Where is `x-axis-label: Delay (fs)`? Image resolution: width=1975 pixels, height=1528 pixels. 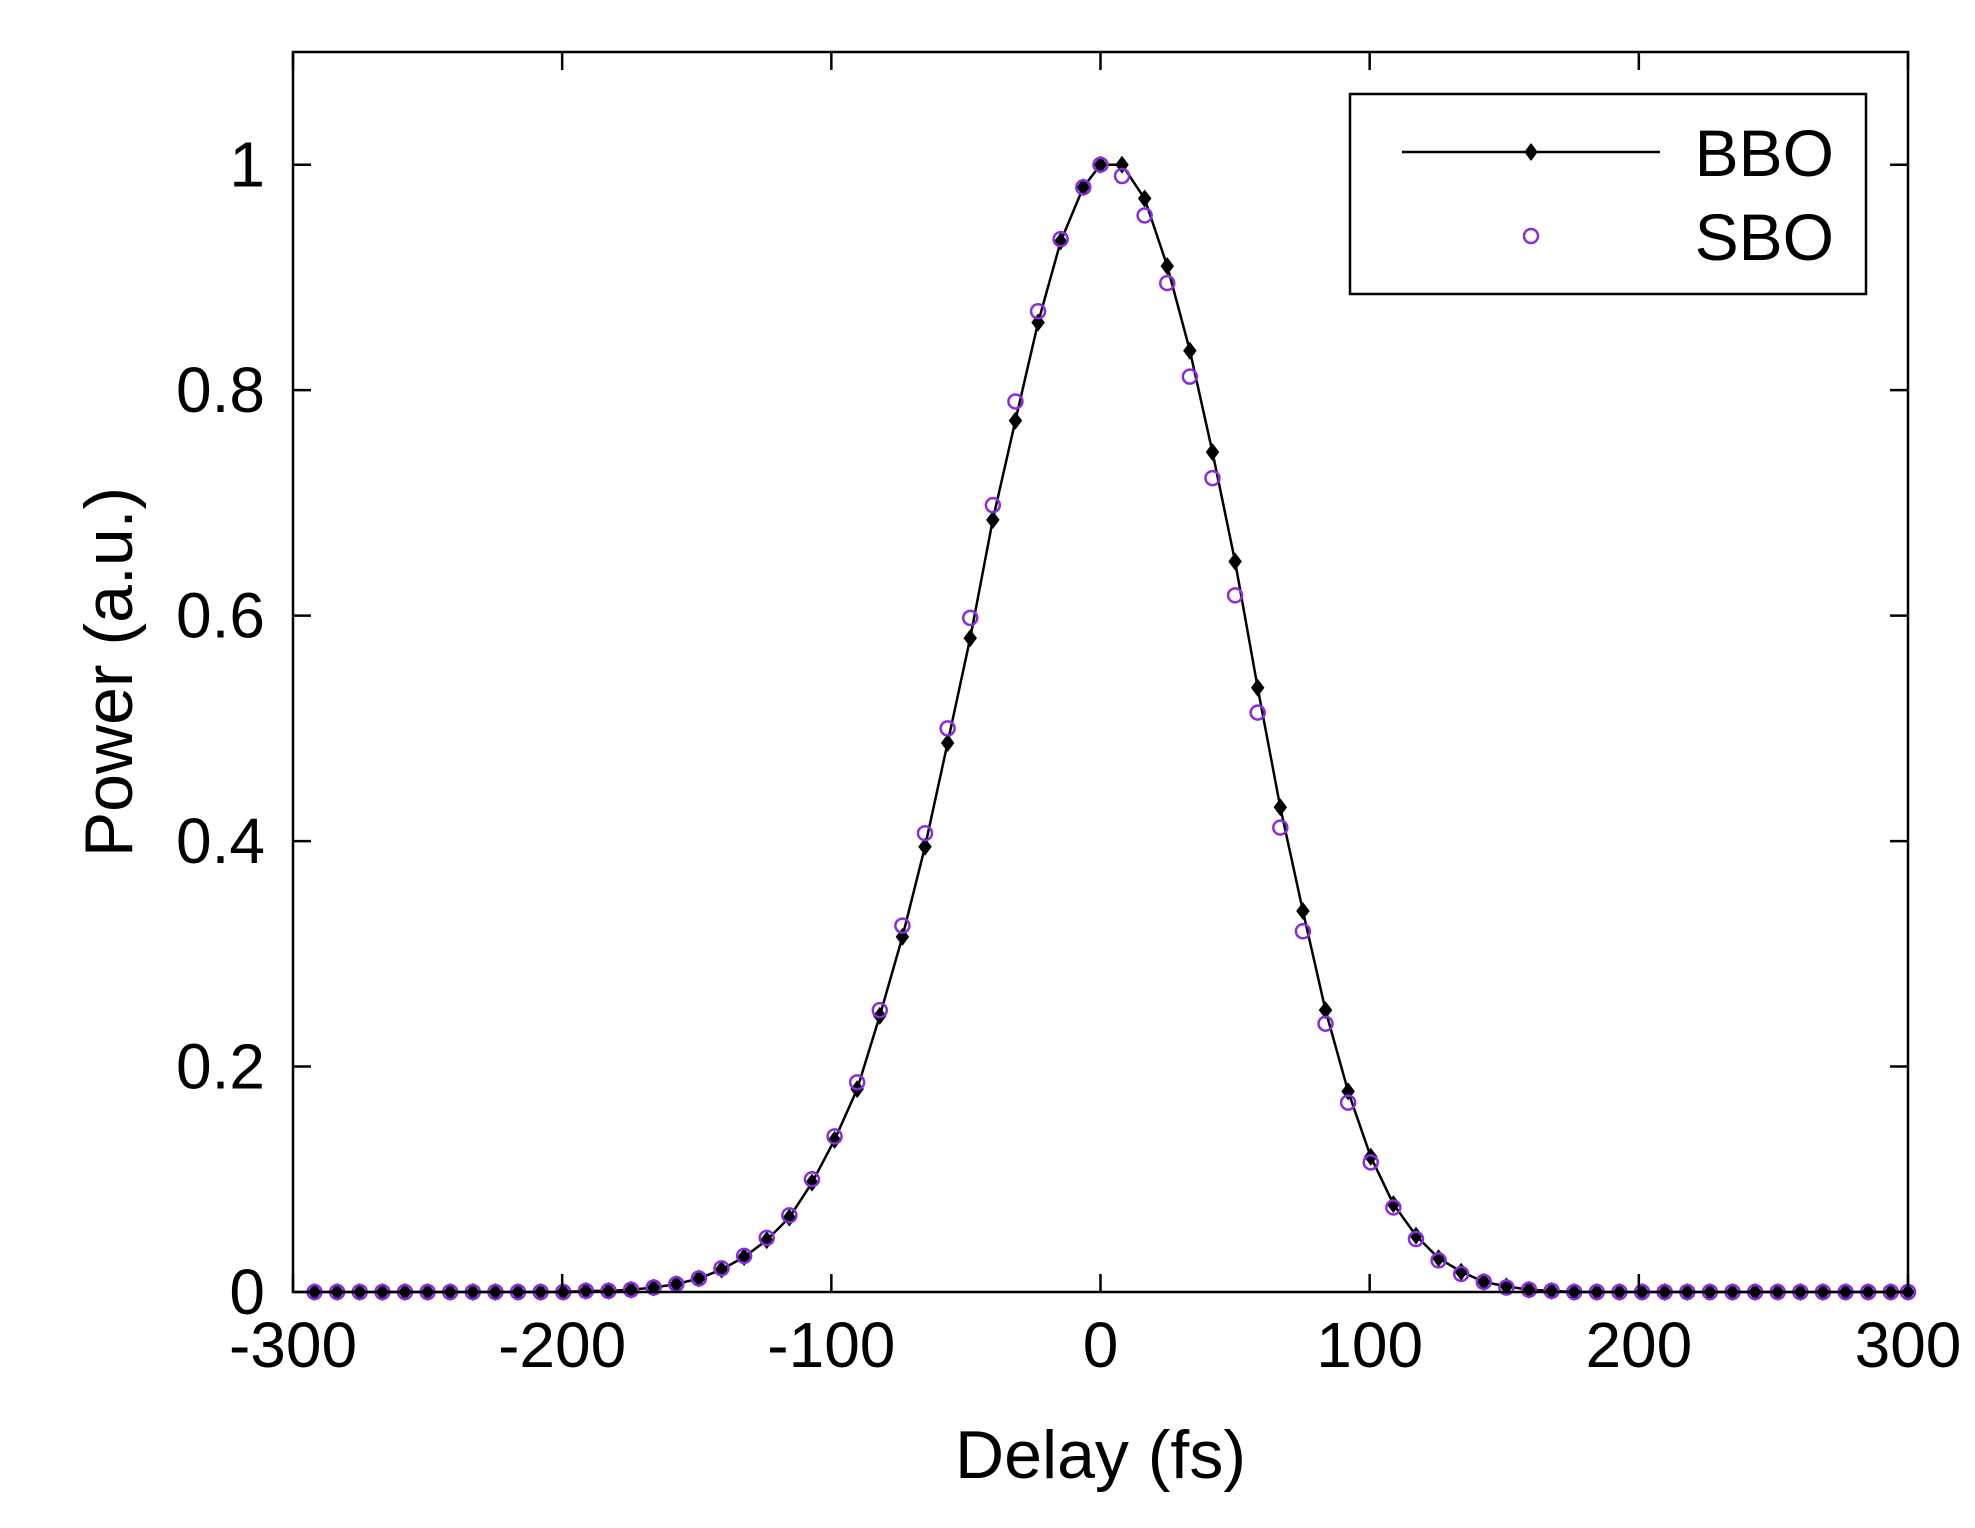
x-axis-label: Delay (fs) is located at coordinates (1100, 1455).